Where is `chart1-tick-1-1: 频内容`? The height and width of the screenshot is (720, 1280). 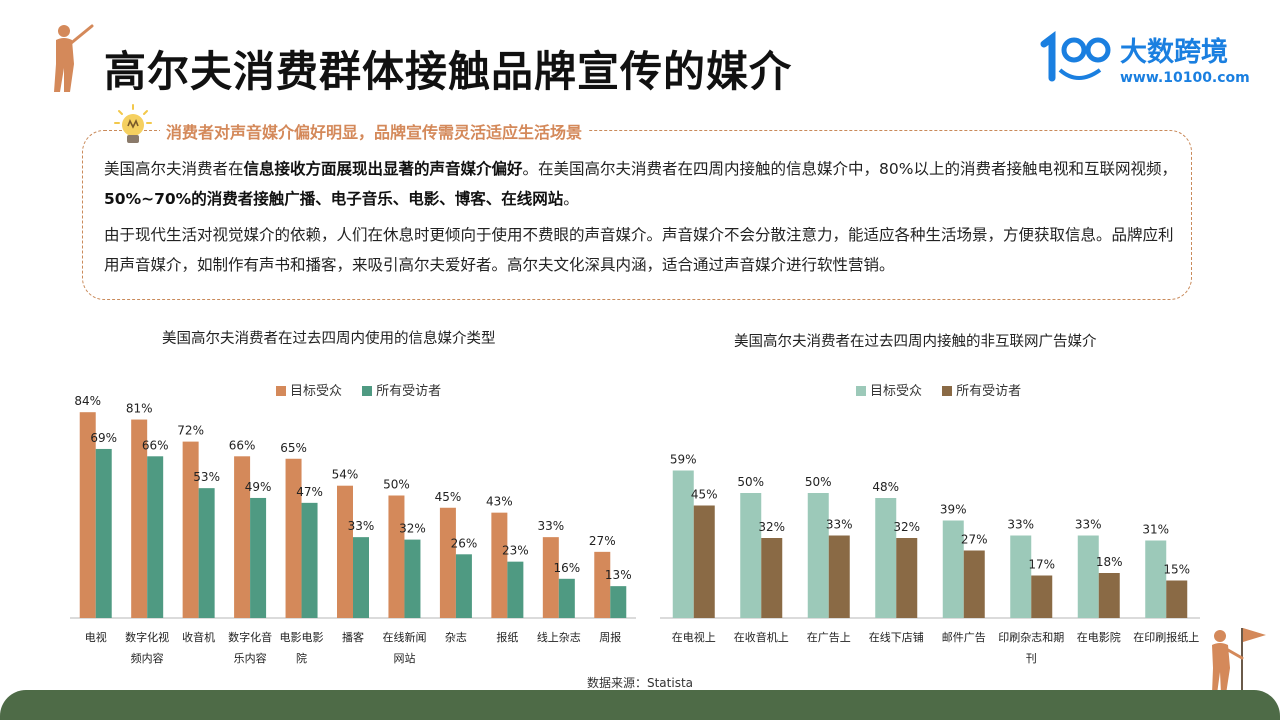 chart1-tick-1-1: 频内容 is located at coordinates (147, 658).